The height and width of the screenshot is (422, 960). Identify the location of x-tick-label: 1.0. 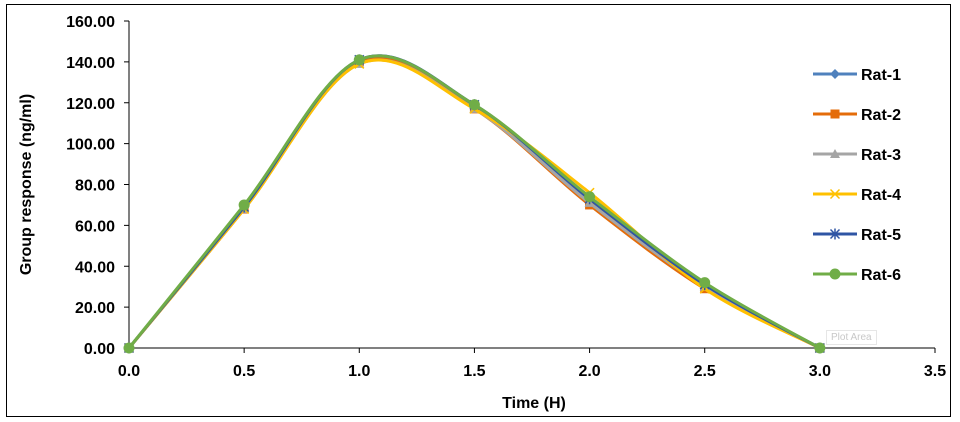
(359, 371).